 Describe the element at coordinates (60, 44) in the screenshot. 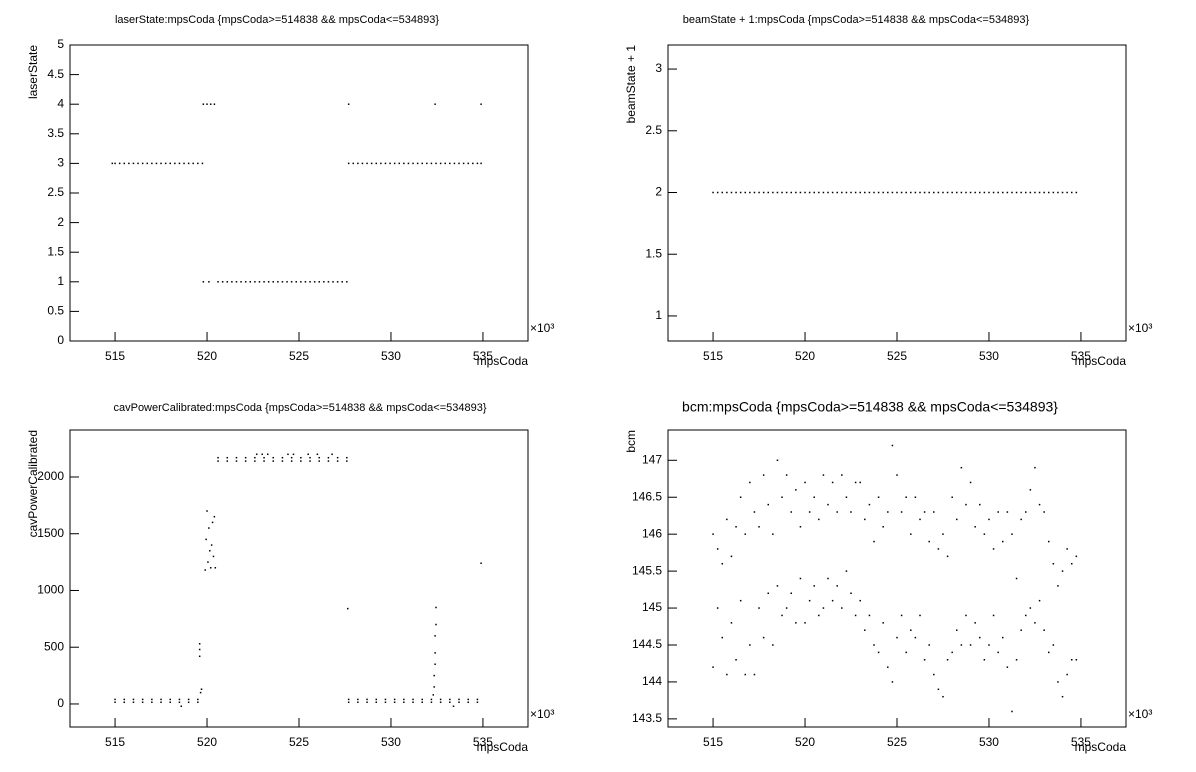

I see `y-tick-label: 5` at that location.